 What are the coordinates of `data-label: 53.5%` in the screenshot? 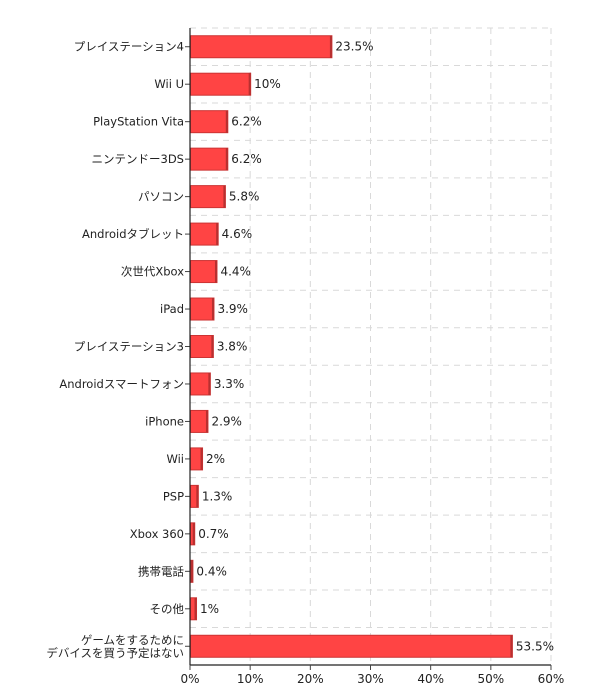 It's located at (535, 646).